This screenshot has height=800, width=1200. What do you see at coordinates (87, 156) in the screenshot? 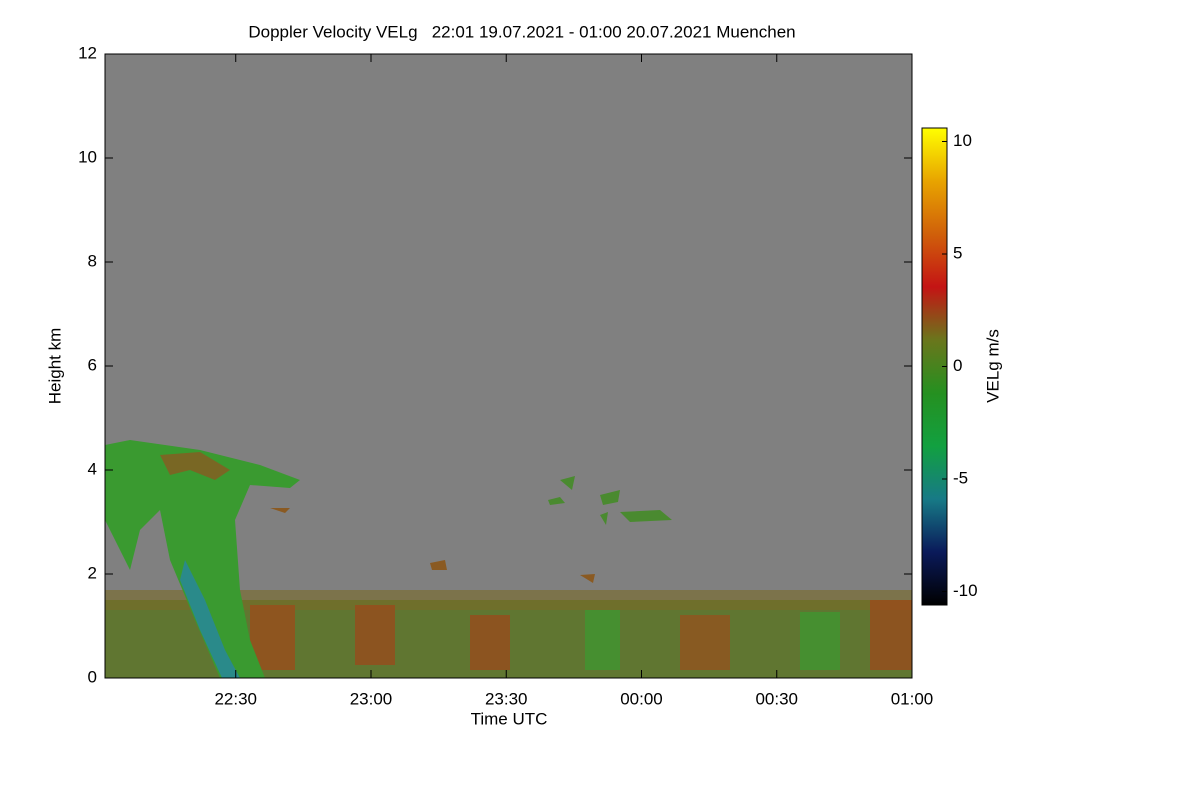
I see `y-tick-label: 10` at bounding box center [87, 156].